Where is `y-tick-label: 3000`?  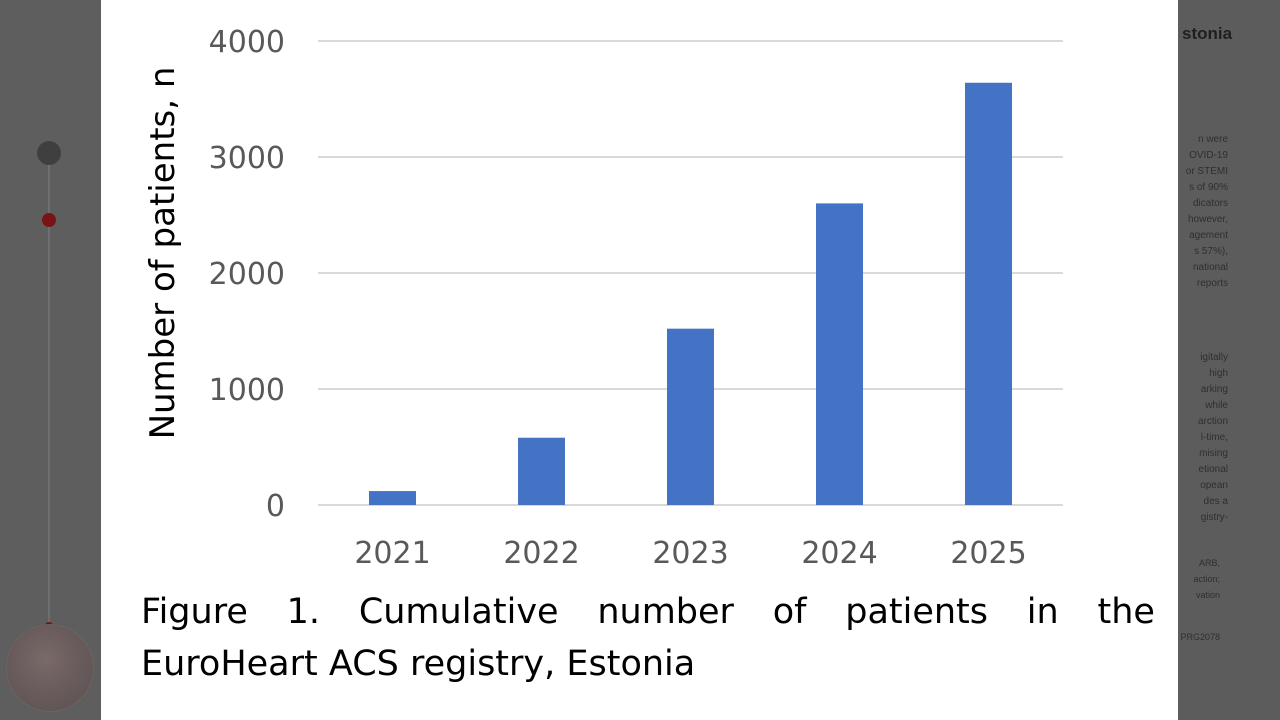
y-tick-label: 3000 is located at coordinates (247, 158).